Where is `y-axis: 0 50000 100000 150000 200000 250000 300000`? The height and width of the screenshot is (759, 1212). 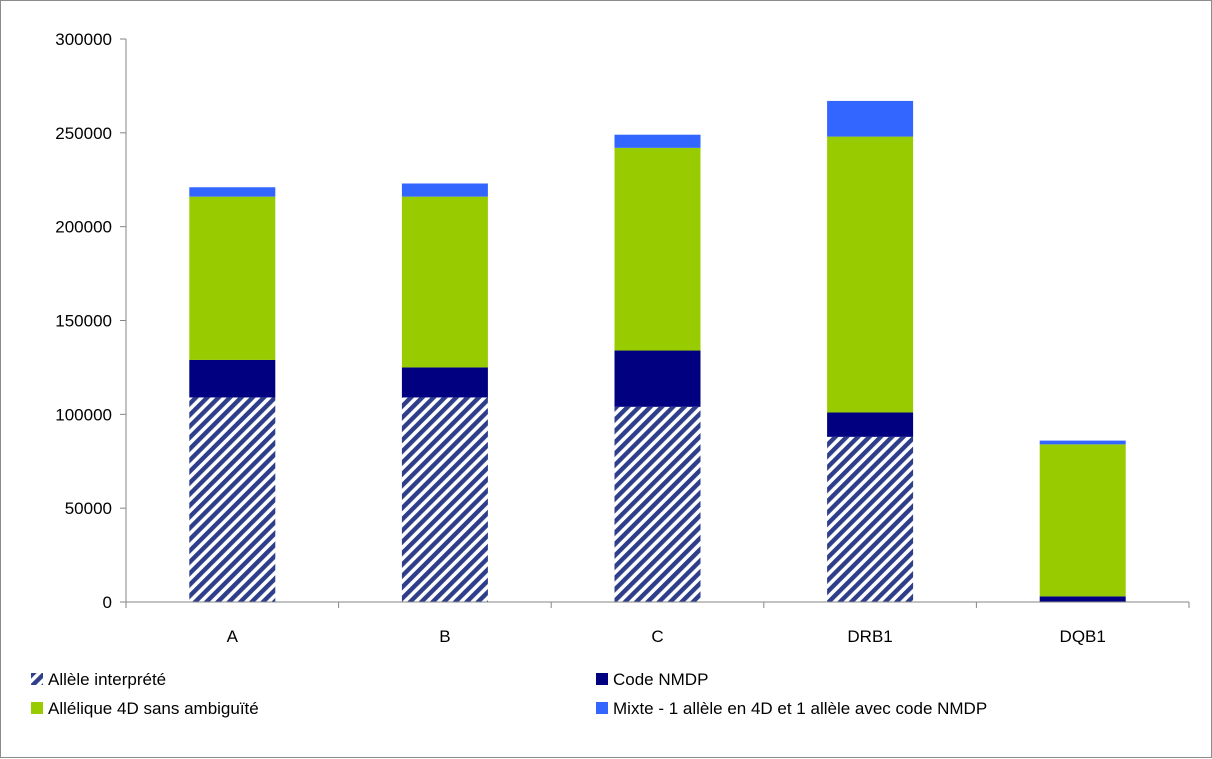 y-axis: 0 50000 100000 150000 200000 250000 300000 is located at coordinates (91, 321).